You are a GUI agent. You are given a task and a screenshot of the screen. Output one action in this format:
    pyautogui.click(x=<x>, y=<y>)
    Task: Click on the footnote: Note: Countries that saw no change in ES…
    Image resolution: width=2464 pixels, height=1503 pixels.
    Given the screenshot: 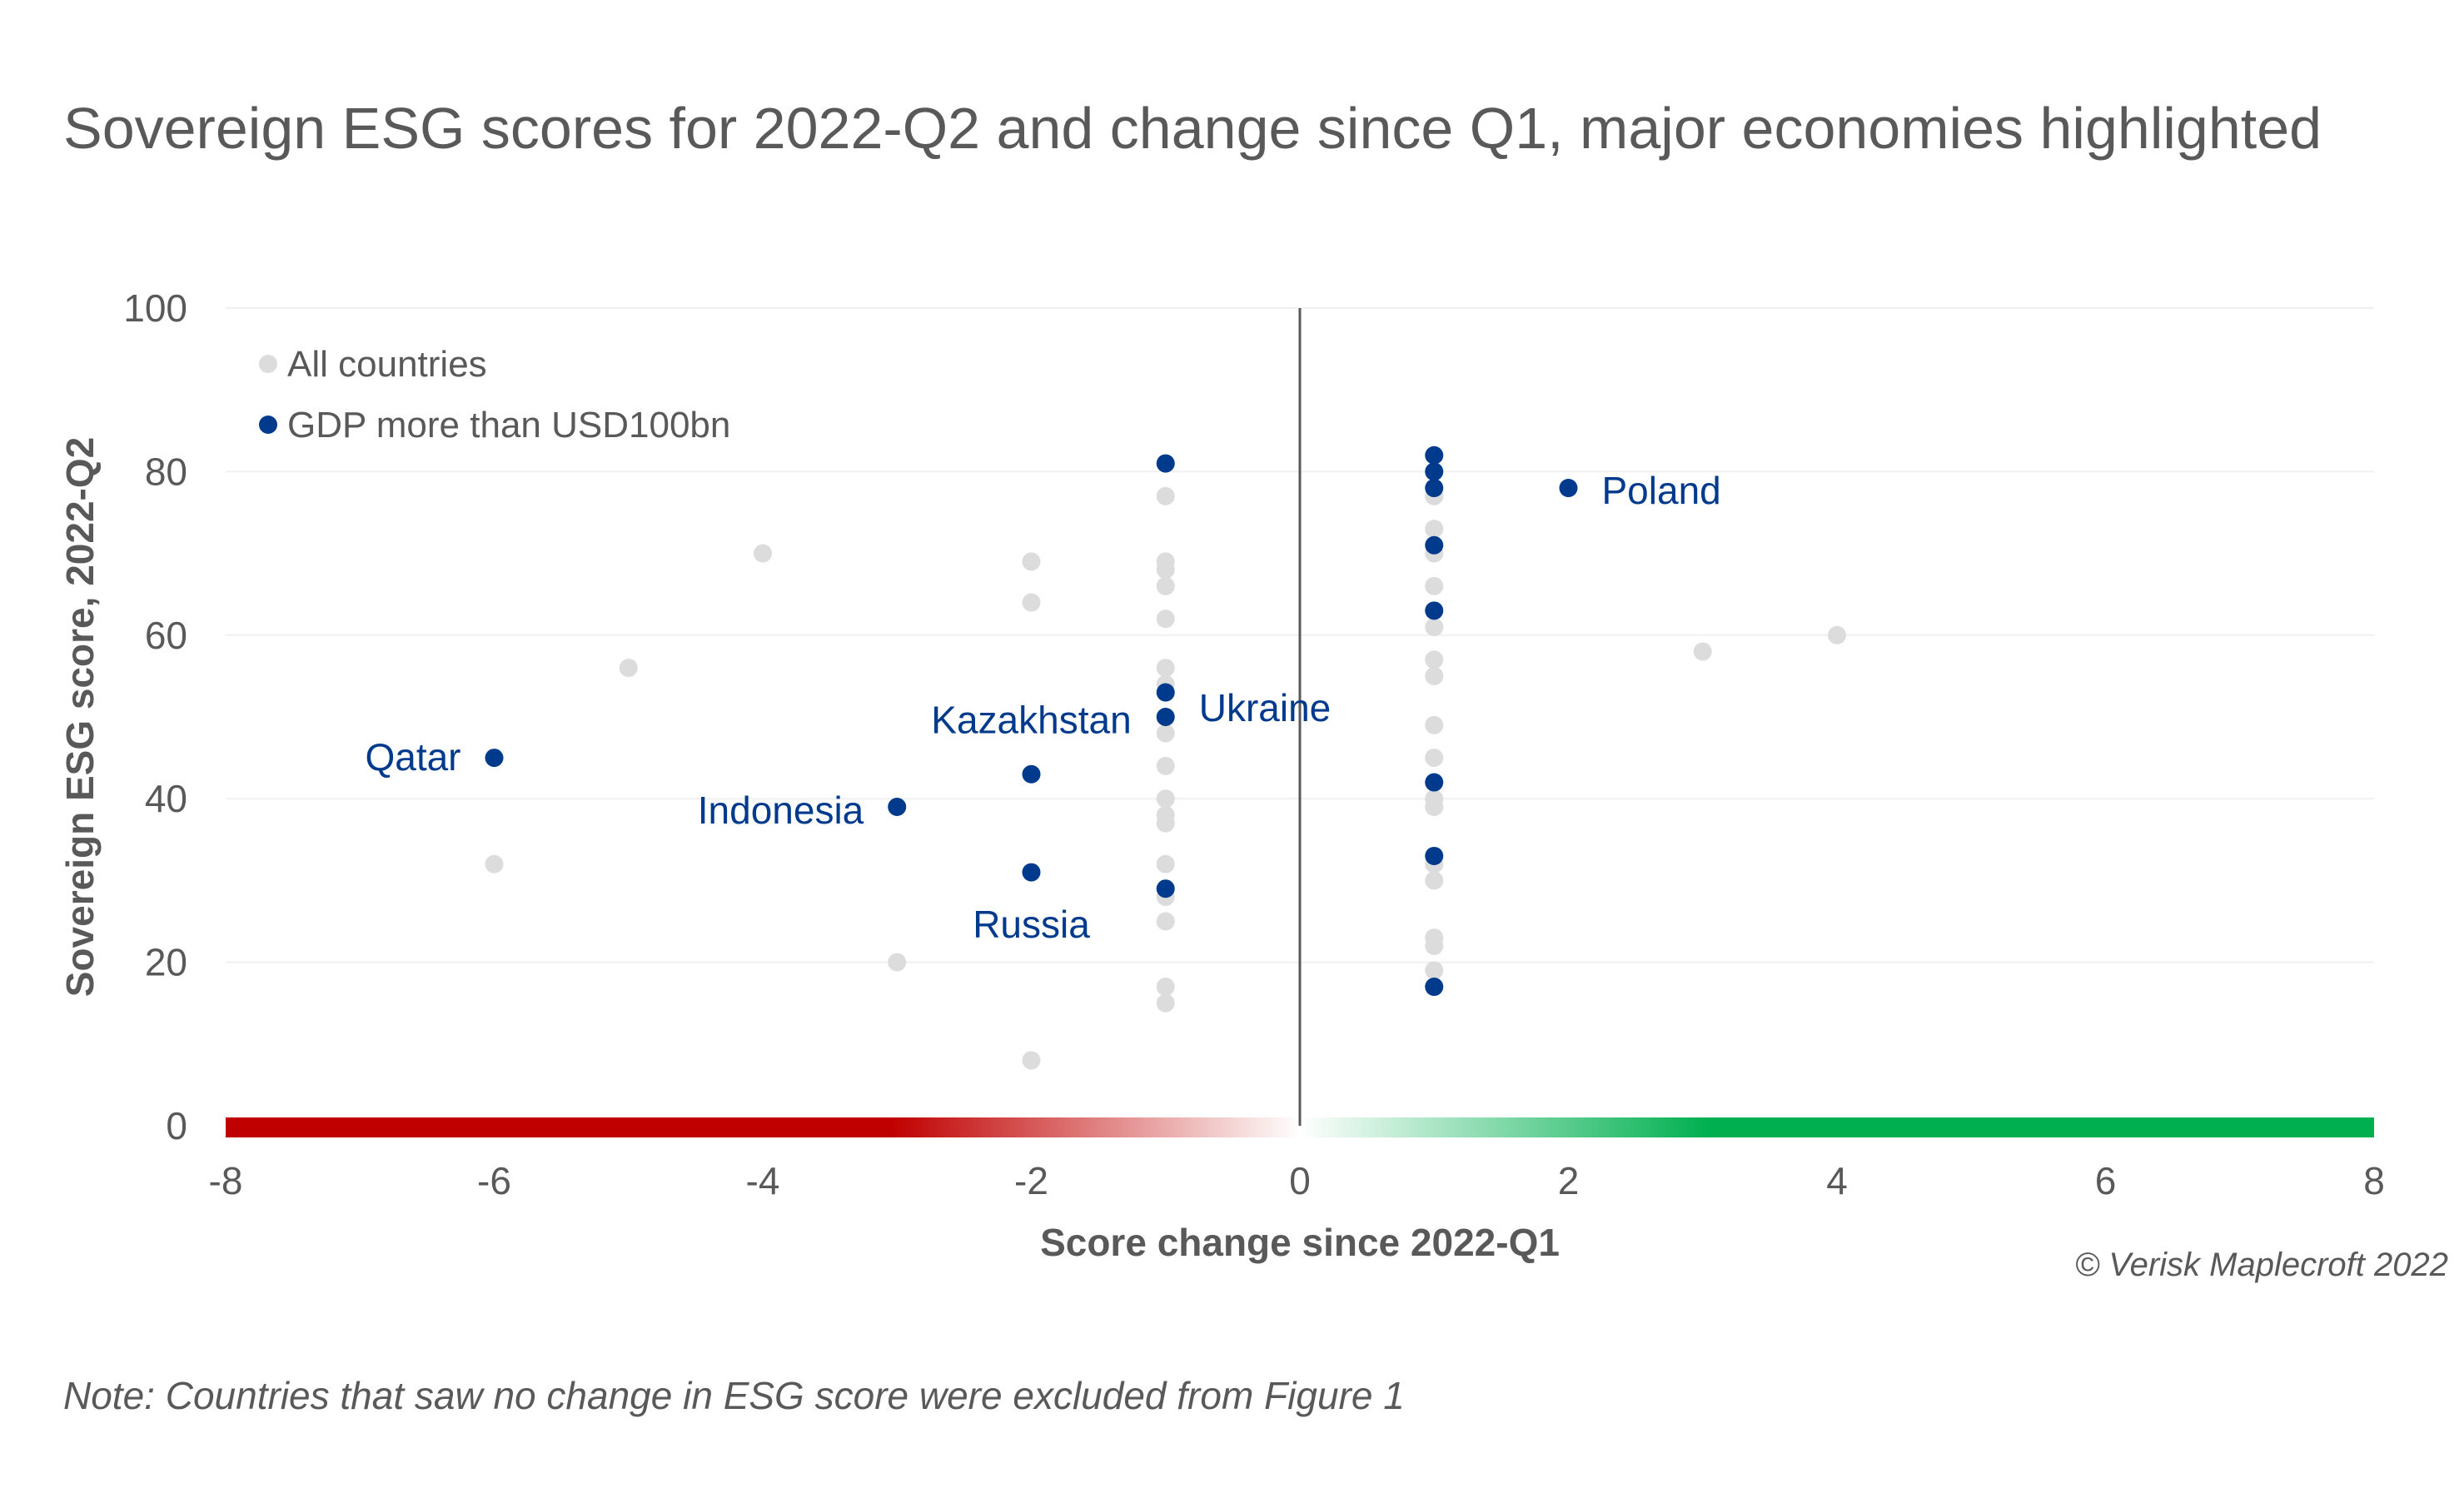 What is the action you would take?
    pyautogui.click(x=734, y=1395)
    